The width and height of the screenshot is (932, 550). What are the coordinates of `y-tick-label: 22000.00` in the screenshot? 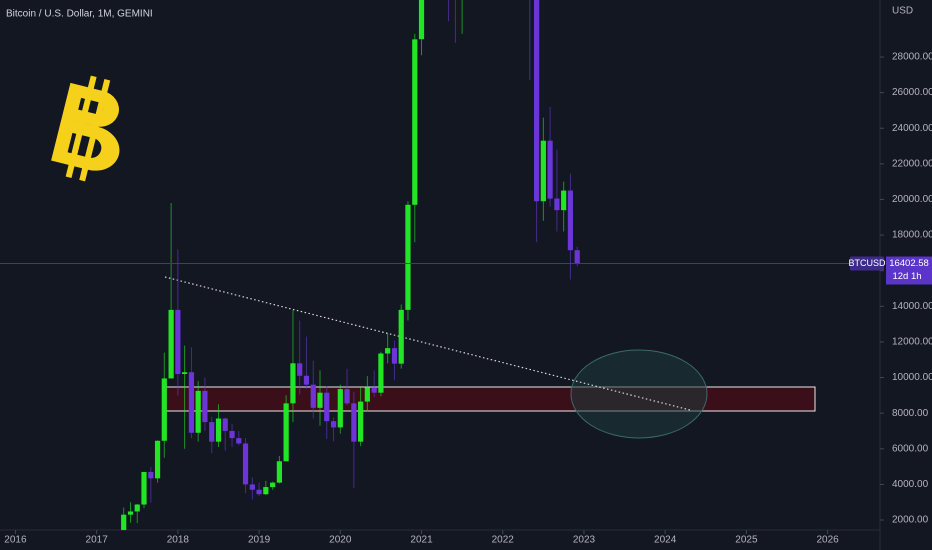 It's located at (912, 163).